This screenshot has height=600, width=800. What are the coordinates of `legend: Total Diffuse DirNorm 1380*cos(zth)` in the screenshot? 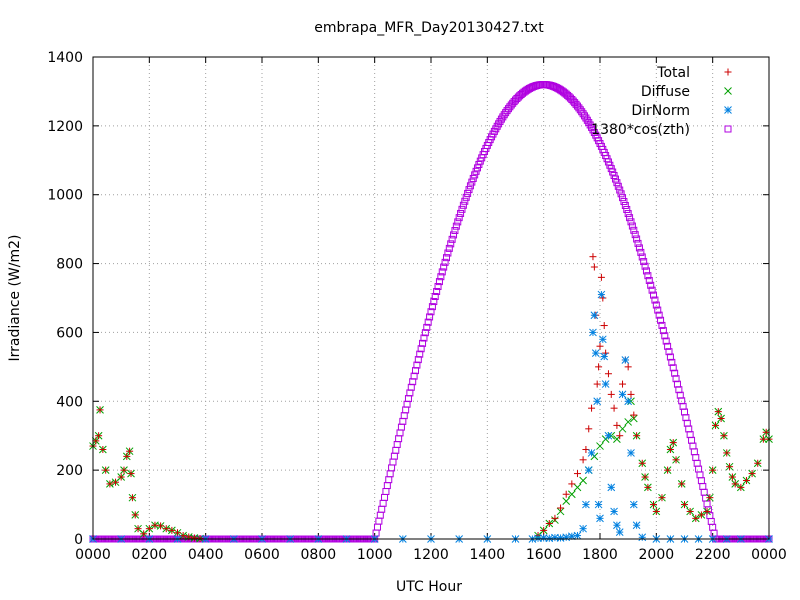 It's located at (661, 101).